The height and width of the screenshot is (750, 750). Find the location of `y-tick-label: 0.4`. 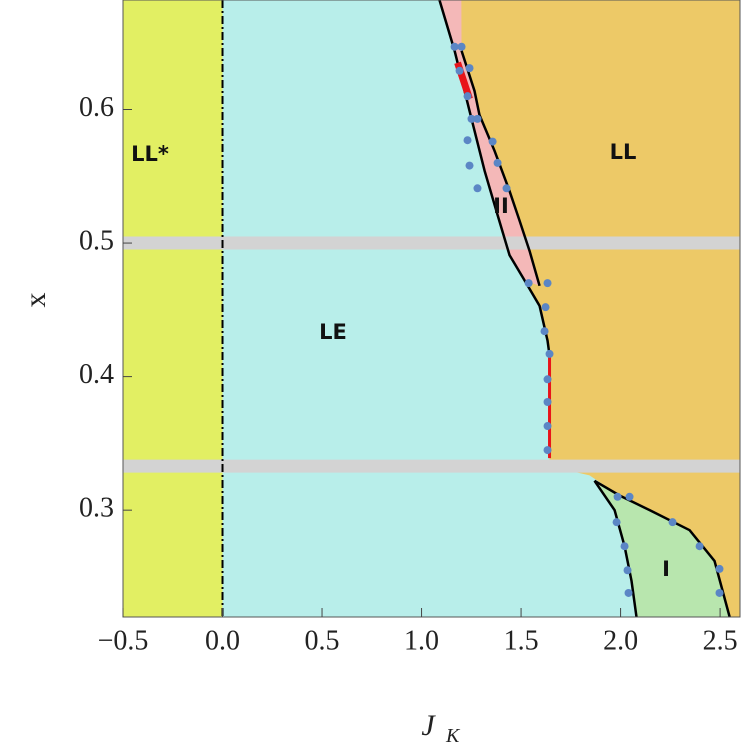

y-tick-label: 0.4 is located at coordinates (96, 374).